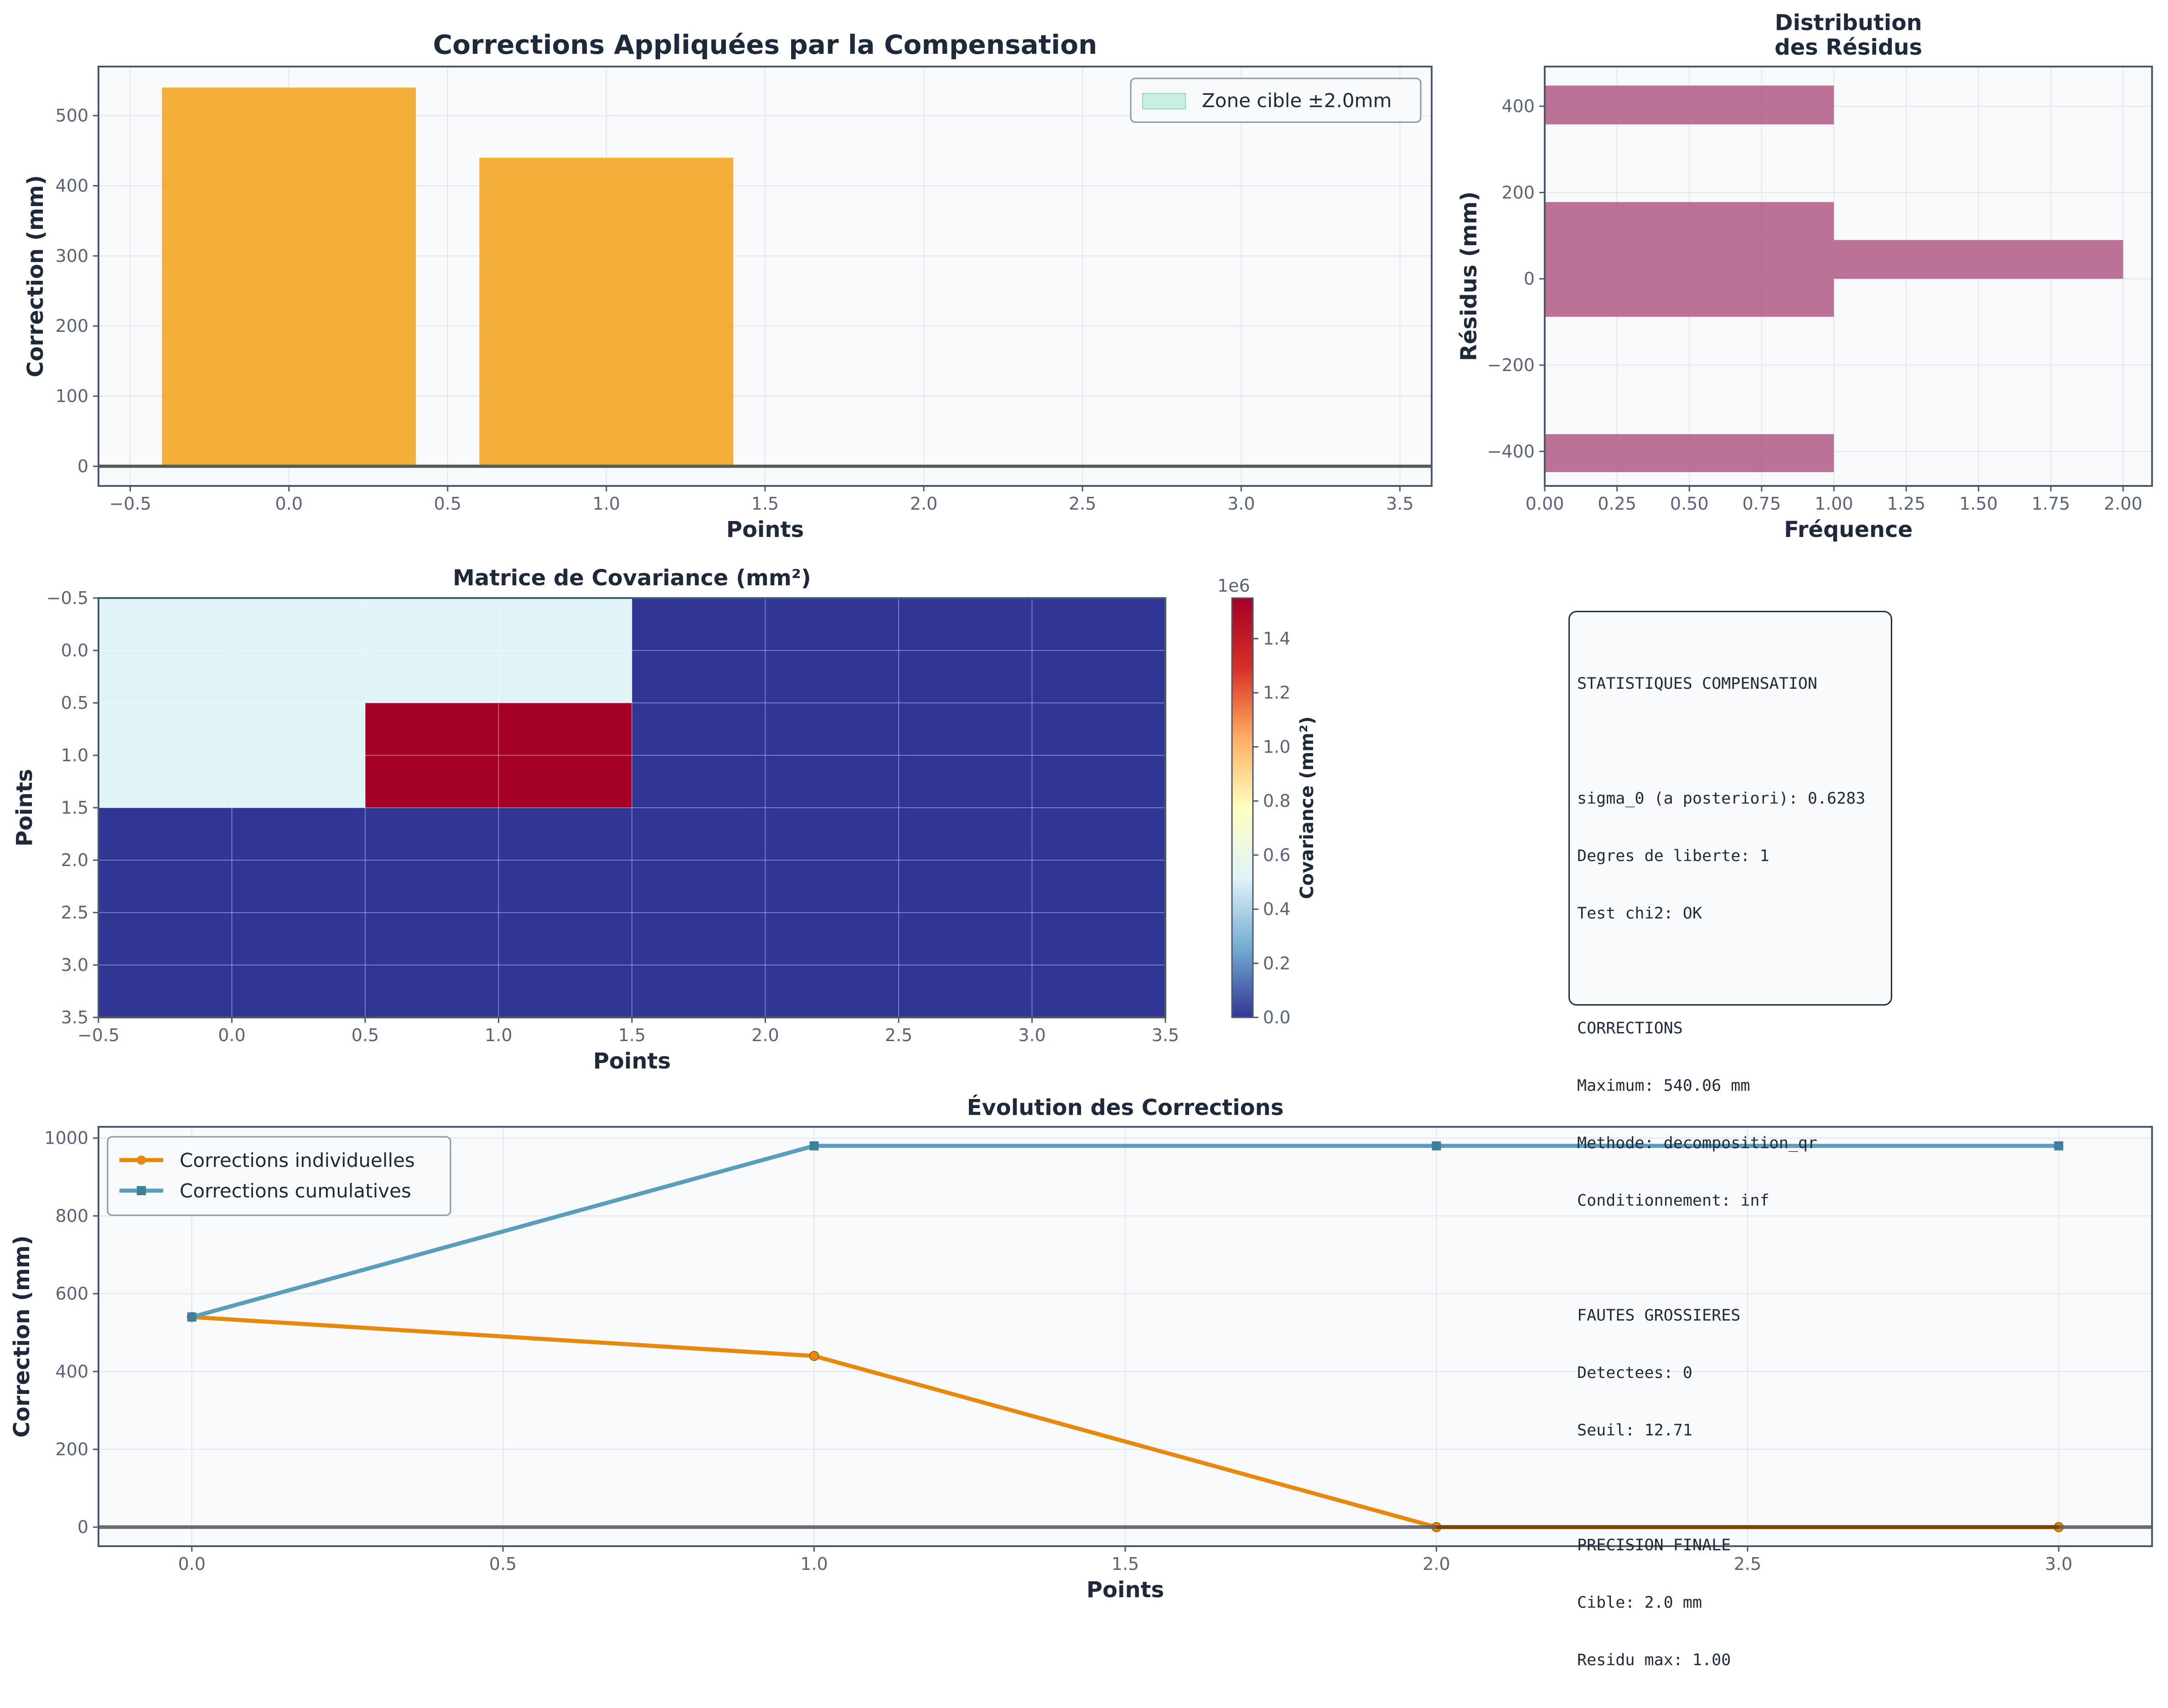  I want to click on x-tick-label: 1.25, so click(1906, 504).